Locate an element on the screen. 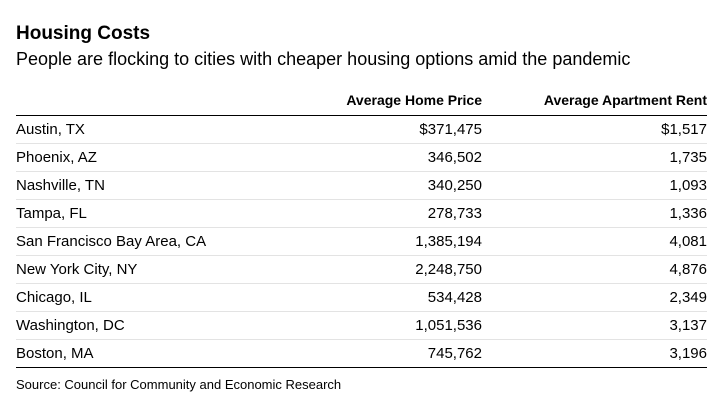 The width and height of the screenshot is (721, 401). home-price-cell: 278,733 is located at coordinates (370, 213).